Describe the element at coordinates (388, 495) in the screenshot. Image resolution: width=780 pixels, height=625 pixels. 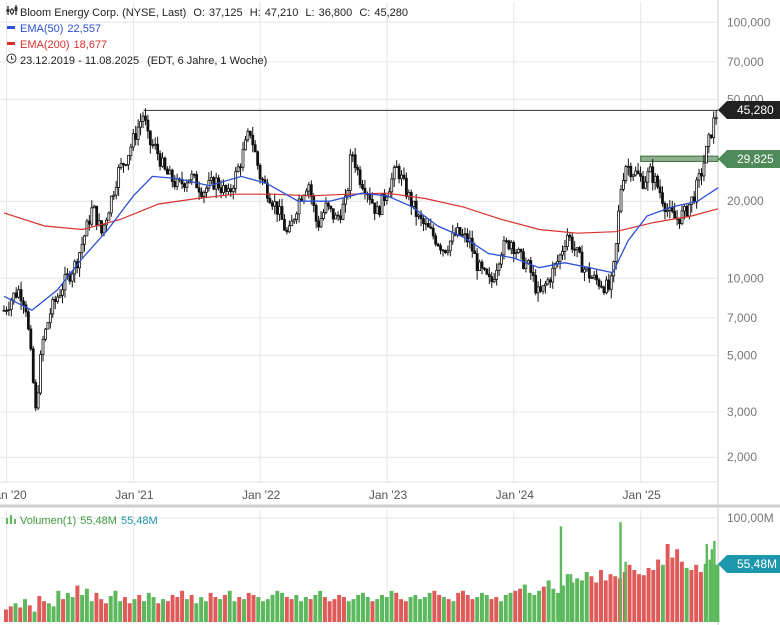
I see `x-tick-label: Jan '23` at that location.